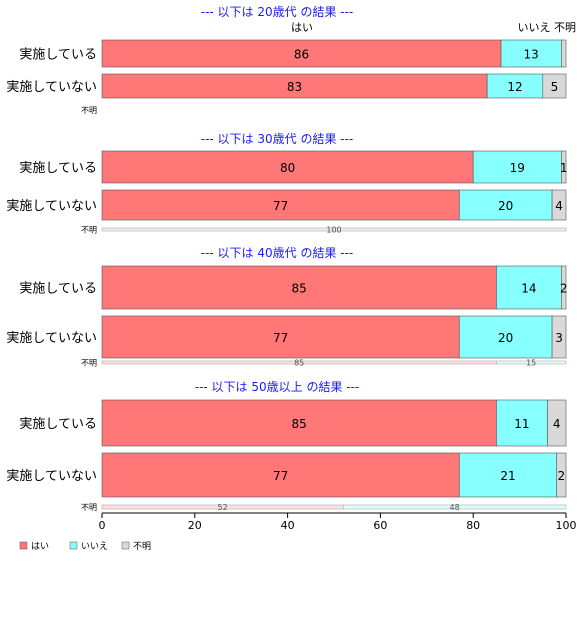 This screenshot has width=580, height=640. I want to click on bar-data-label: 15, so click(531, 363).